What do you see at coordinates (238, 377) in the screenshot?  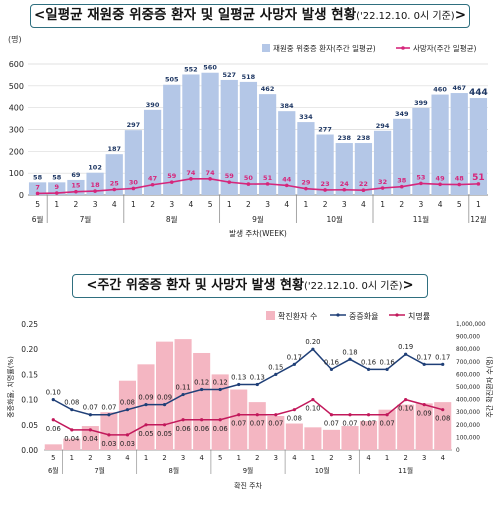 I see `severity-value-label: 0.13` at bounding box center [238, 377].